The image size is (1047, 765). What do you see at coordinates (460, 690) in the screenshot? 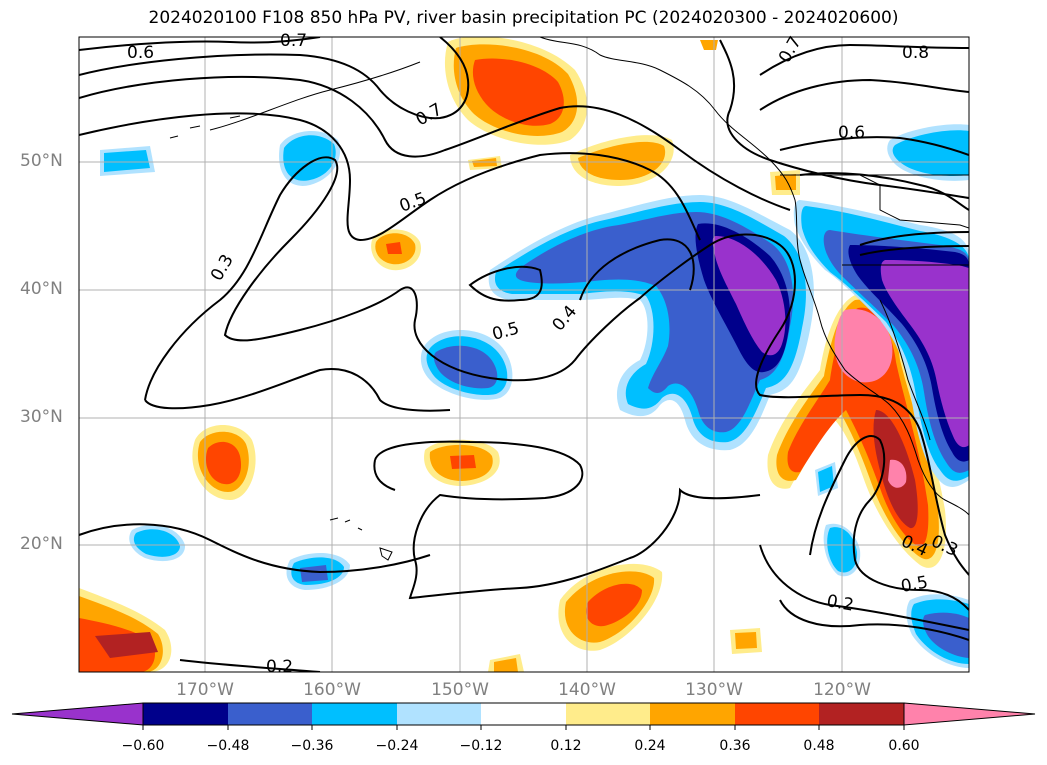
I see `longitude-label: 150°W` at bounding box center [460, 690].